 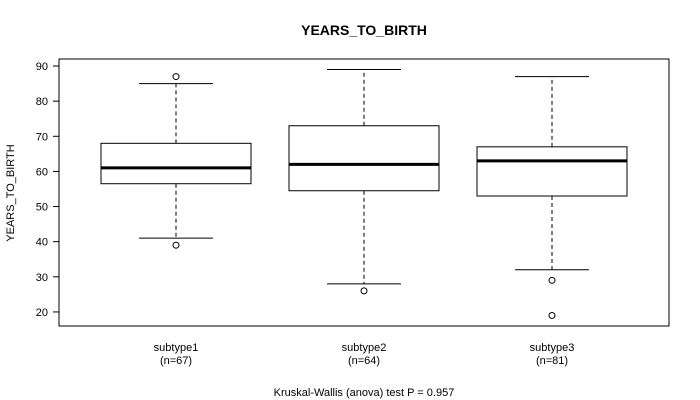 I want to click on y-tick-label-20: 20, so click(x=42, y=313).